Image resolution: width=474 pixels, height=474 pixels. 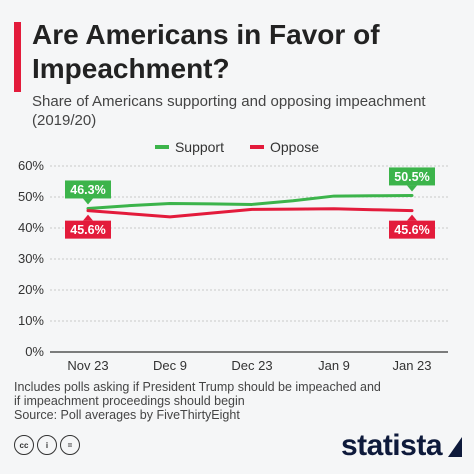 I want to click on data-label: 50.5%, so click(x=411, y=177).